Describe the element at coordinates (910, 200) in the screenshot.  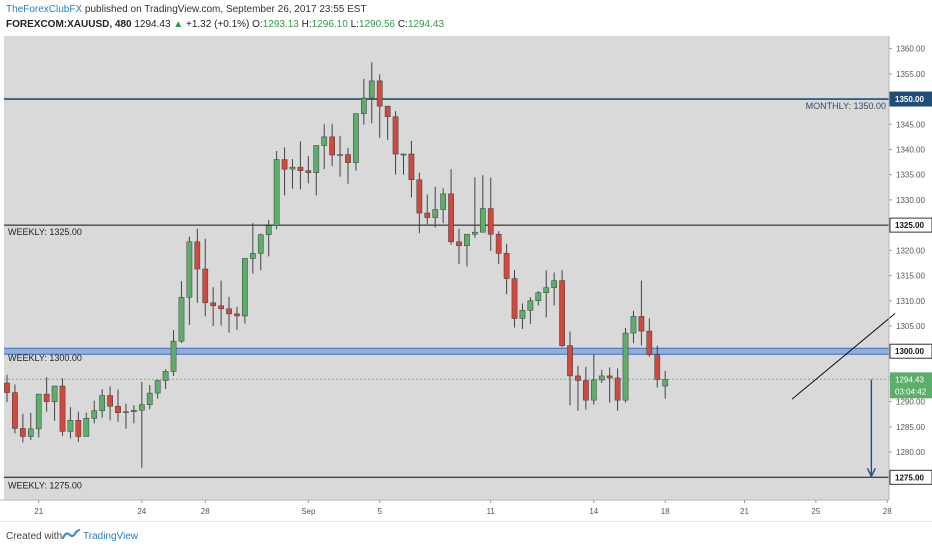
I see `y-tick-label: 1330.00` at that location.